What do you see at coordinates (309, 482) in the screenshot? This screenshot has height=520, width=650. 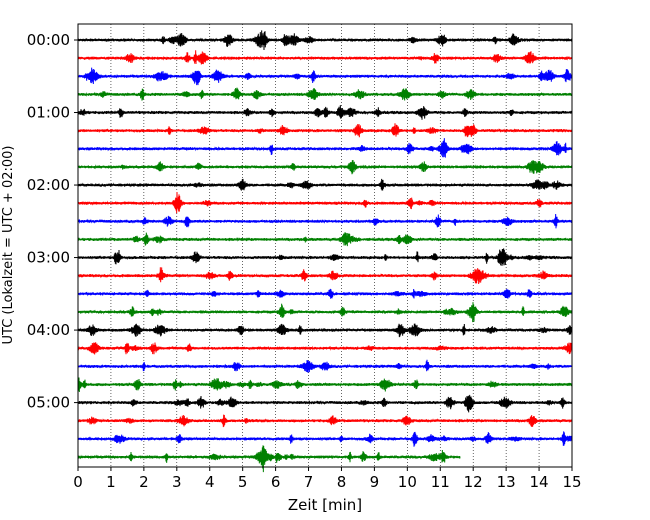 I see `x-tick-label: 7` at bounding box center [309, 482].